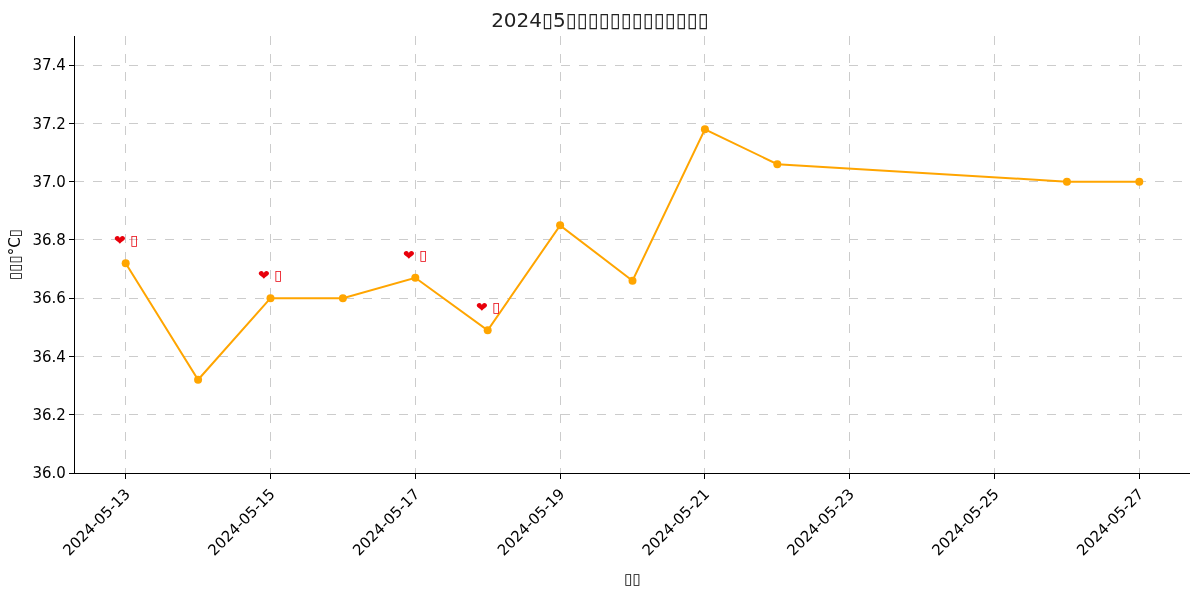 The image size is (1200, 595). Describe the element at coordinates (600, 20) in the screenshot. I see `chart-title: 2024▯5▯▯▯▯▯▯▯▯▯▯▯▯▯` at that location.